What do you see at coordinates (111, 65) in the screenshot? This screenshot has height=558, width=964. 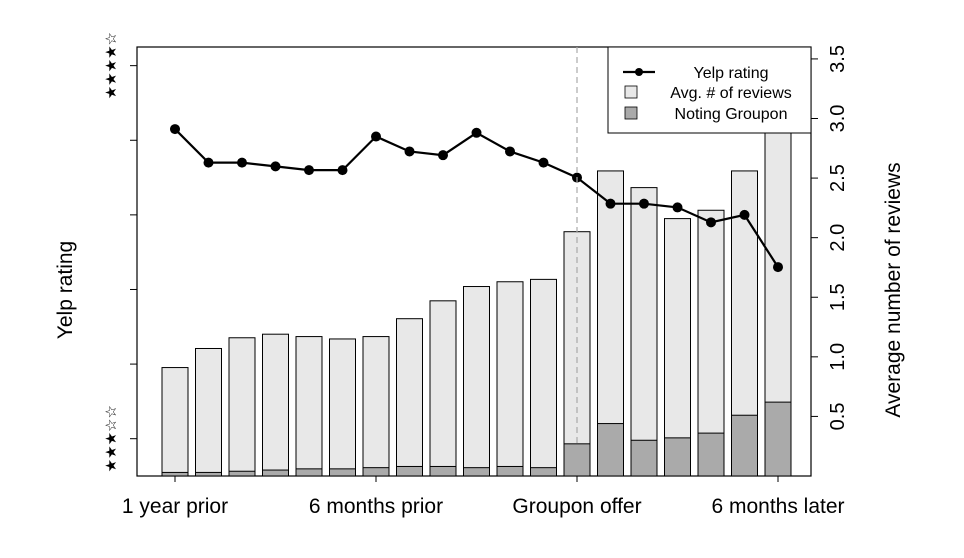 I see `left-tick-stars: ★★★★☆` at bounding box center [111, 65].